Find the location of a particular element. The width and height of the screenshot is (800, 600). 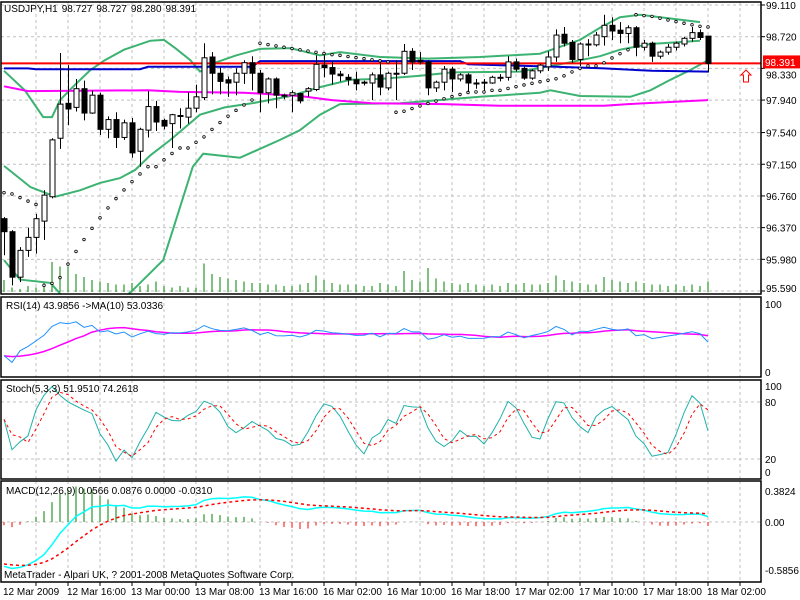

rsi-panel is located at coordinates (372, 337).